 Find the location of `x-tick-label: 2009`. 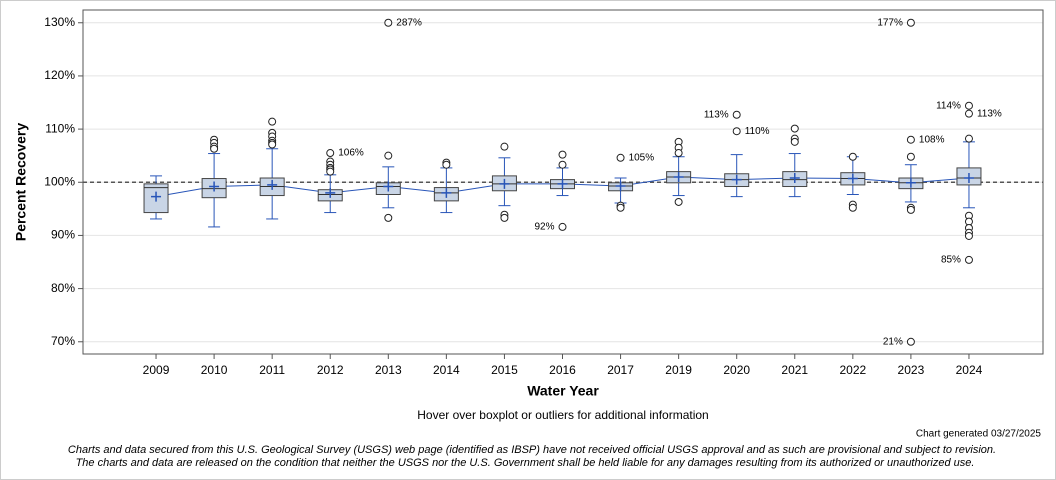

x-tick-label: 2009 is located at coordinates (156, 370).